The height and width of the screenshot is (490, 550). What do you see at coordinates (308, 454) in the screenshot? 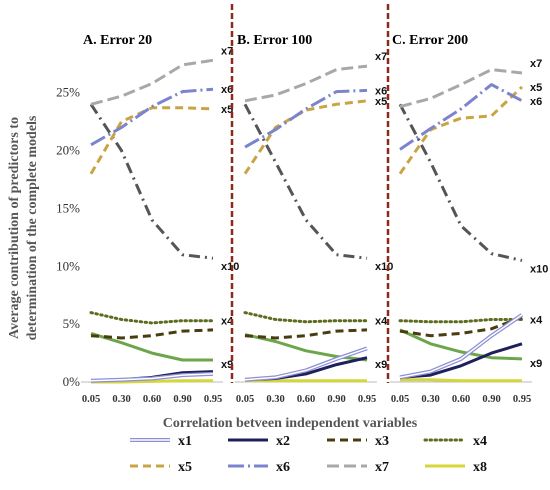
I see `legend: x1 x2 x3 x4 x5 x6 x7 x8` at bounding box center [308, 454].